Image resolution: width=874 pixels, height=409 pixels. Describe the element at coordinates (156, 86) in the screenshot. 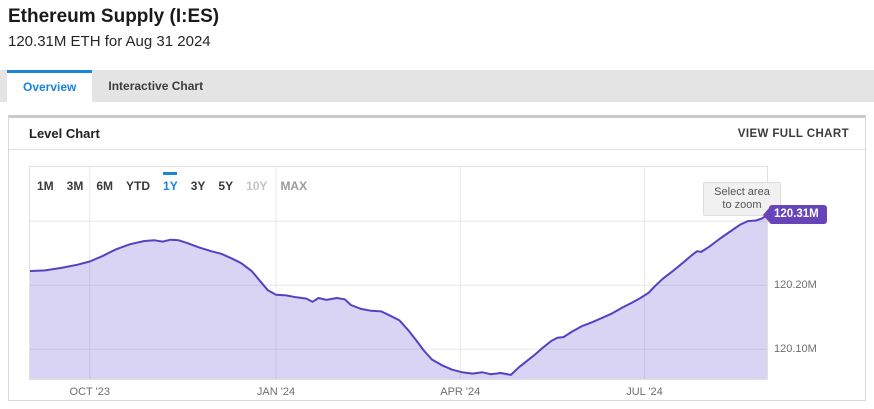

I see `tab-interactive-chart: Interactive Chart` at that location.